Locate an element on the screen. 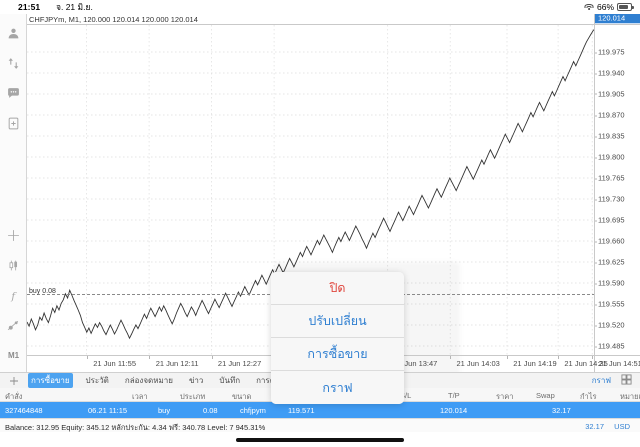 The height and width of the screenshot is (447, 640). buy-level-label: buy 0.08 is located at coordinates (42, 292).